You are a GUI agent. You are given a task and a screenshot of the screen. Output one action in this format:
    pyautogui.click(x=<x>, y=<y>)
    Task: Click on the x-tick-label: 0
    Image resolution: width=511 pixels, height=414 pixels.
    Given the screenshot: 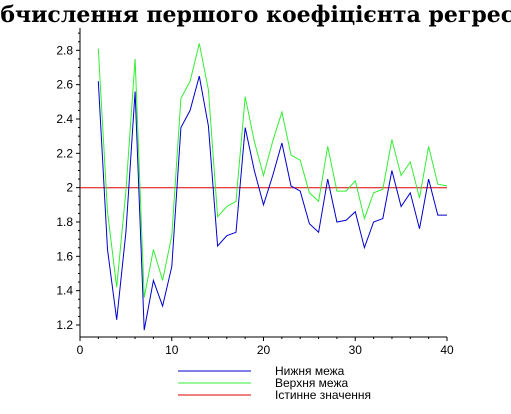 What is the action you would take?
    pyautogui.click(x=80, y=350)
    